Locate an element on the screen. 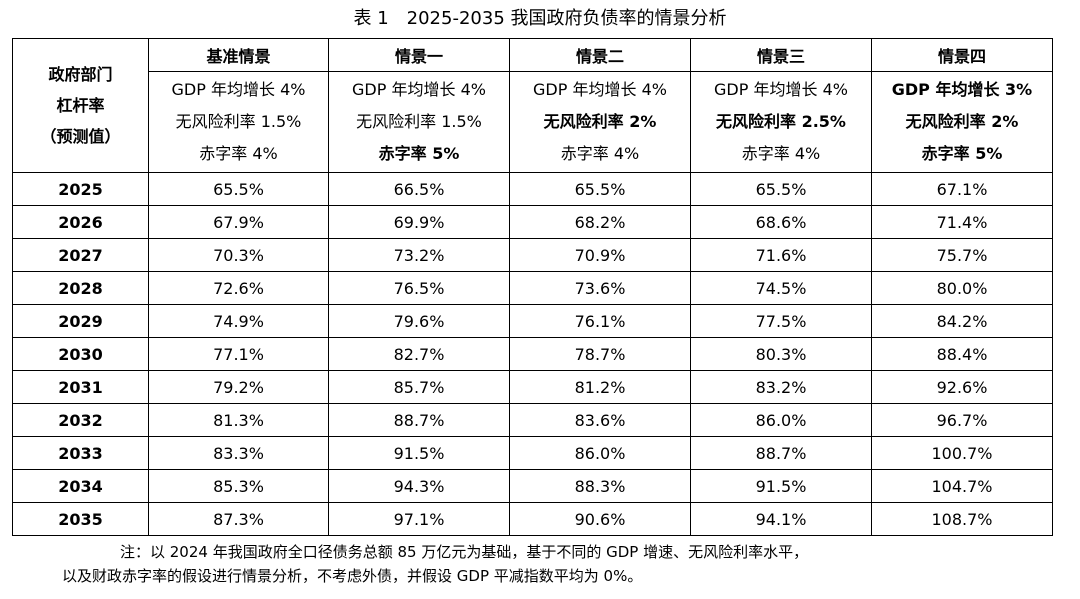 The image size is (1080, 599). year-cell: 2033 is located at coordinates (80, 453).